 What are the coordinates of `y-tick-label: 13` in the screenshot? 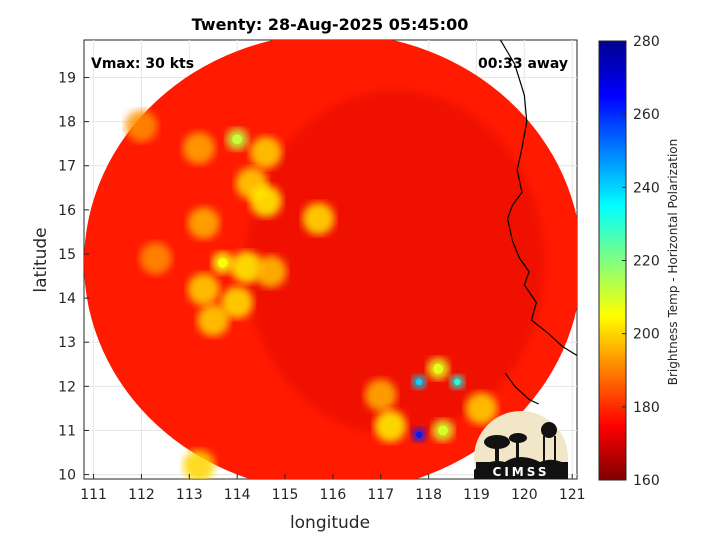 It's located at (67, 343).